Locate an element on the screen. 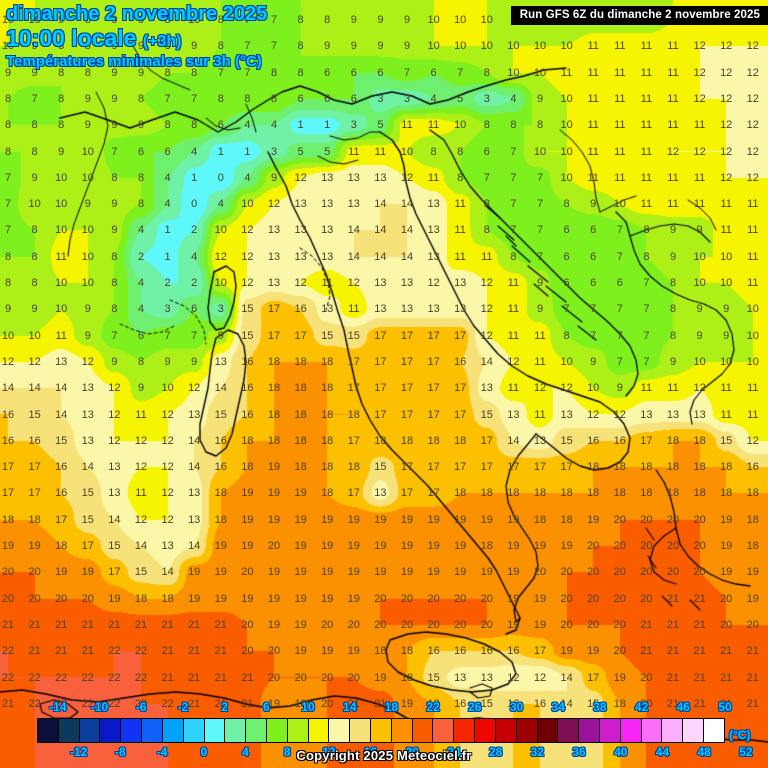 The height and width of the screenshot is (768, 768). legend-tick-top: 2 is located at coordinates (224, 707).